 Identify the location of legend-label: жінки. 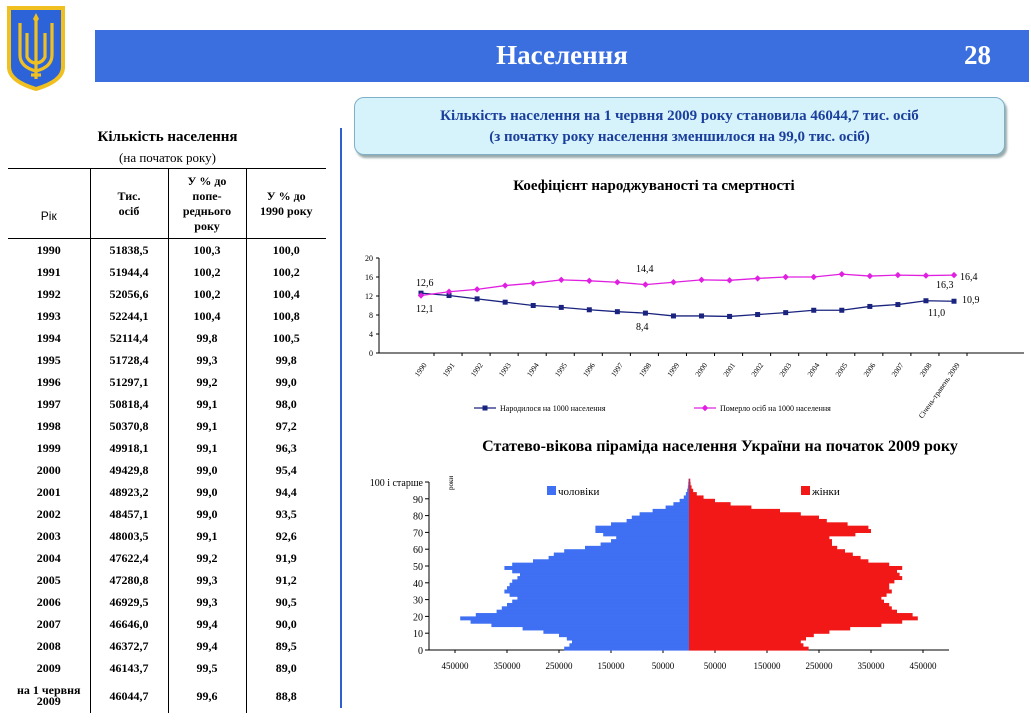
(825, 492).